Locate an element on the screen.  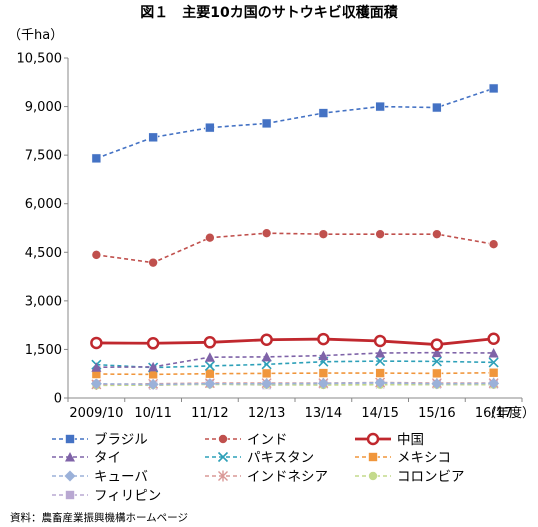
x-tick-label: 15/16 is located at coordinates (436, 413).